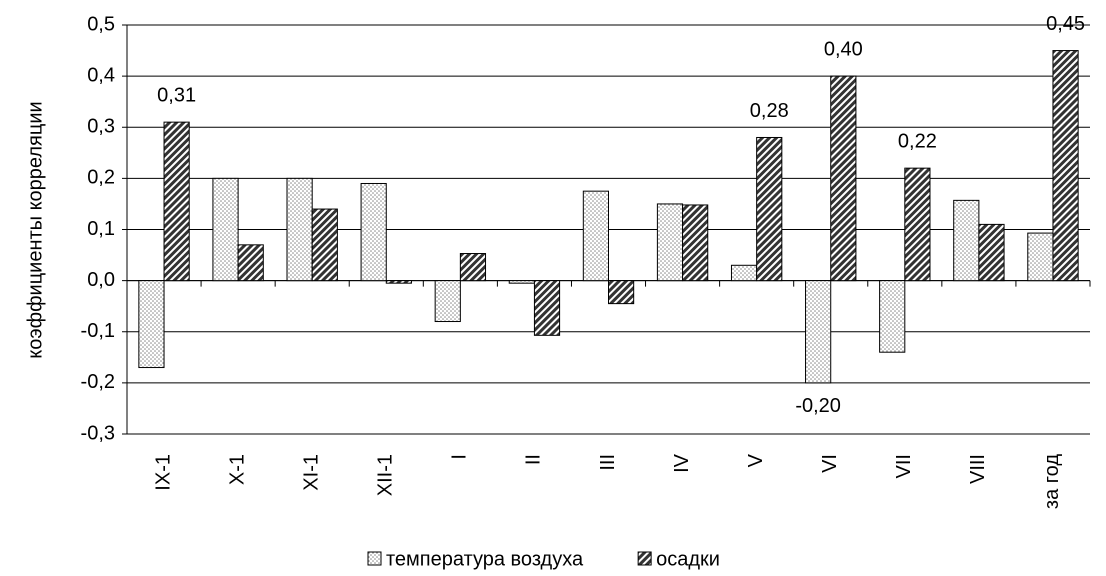 This screenshot has height=576, width=1106. What do you see at coordinates (98, 331) in the screenshot?
I see `y-tick-label: -0,1` at bounding box center [98, 331].